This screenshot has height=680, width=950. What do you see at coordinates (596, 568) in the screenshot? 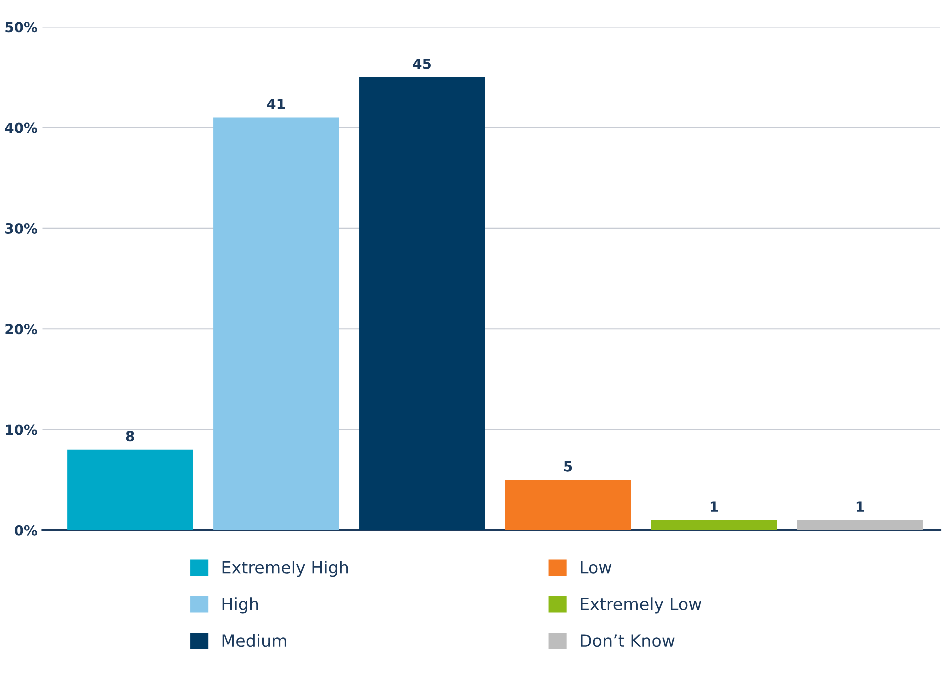
I see `legend-label: Low` at bounding box center [596, 568].